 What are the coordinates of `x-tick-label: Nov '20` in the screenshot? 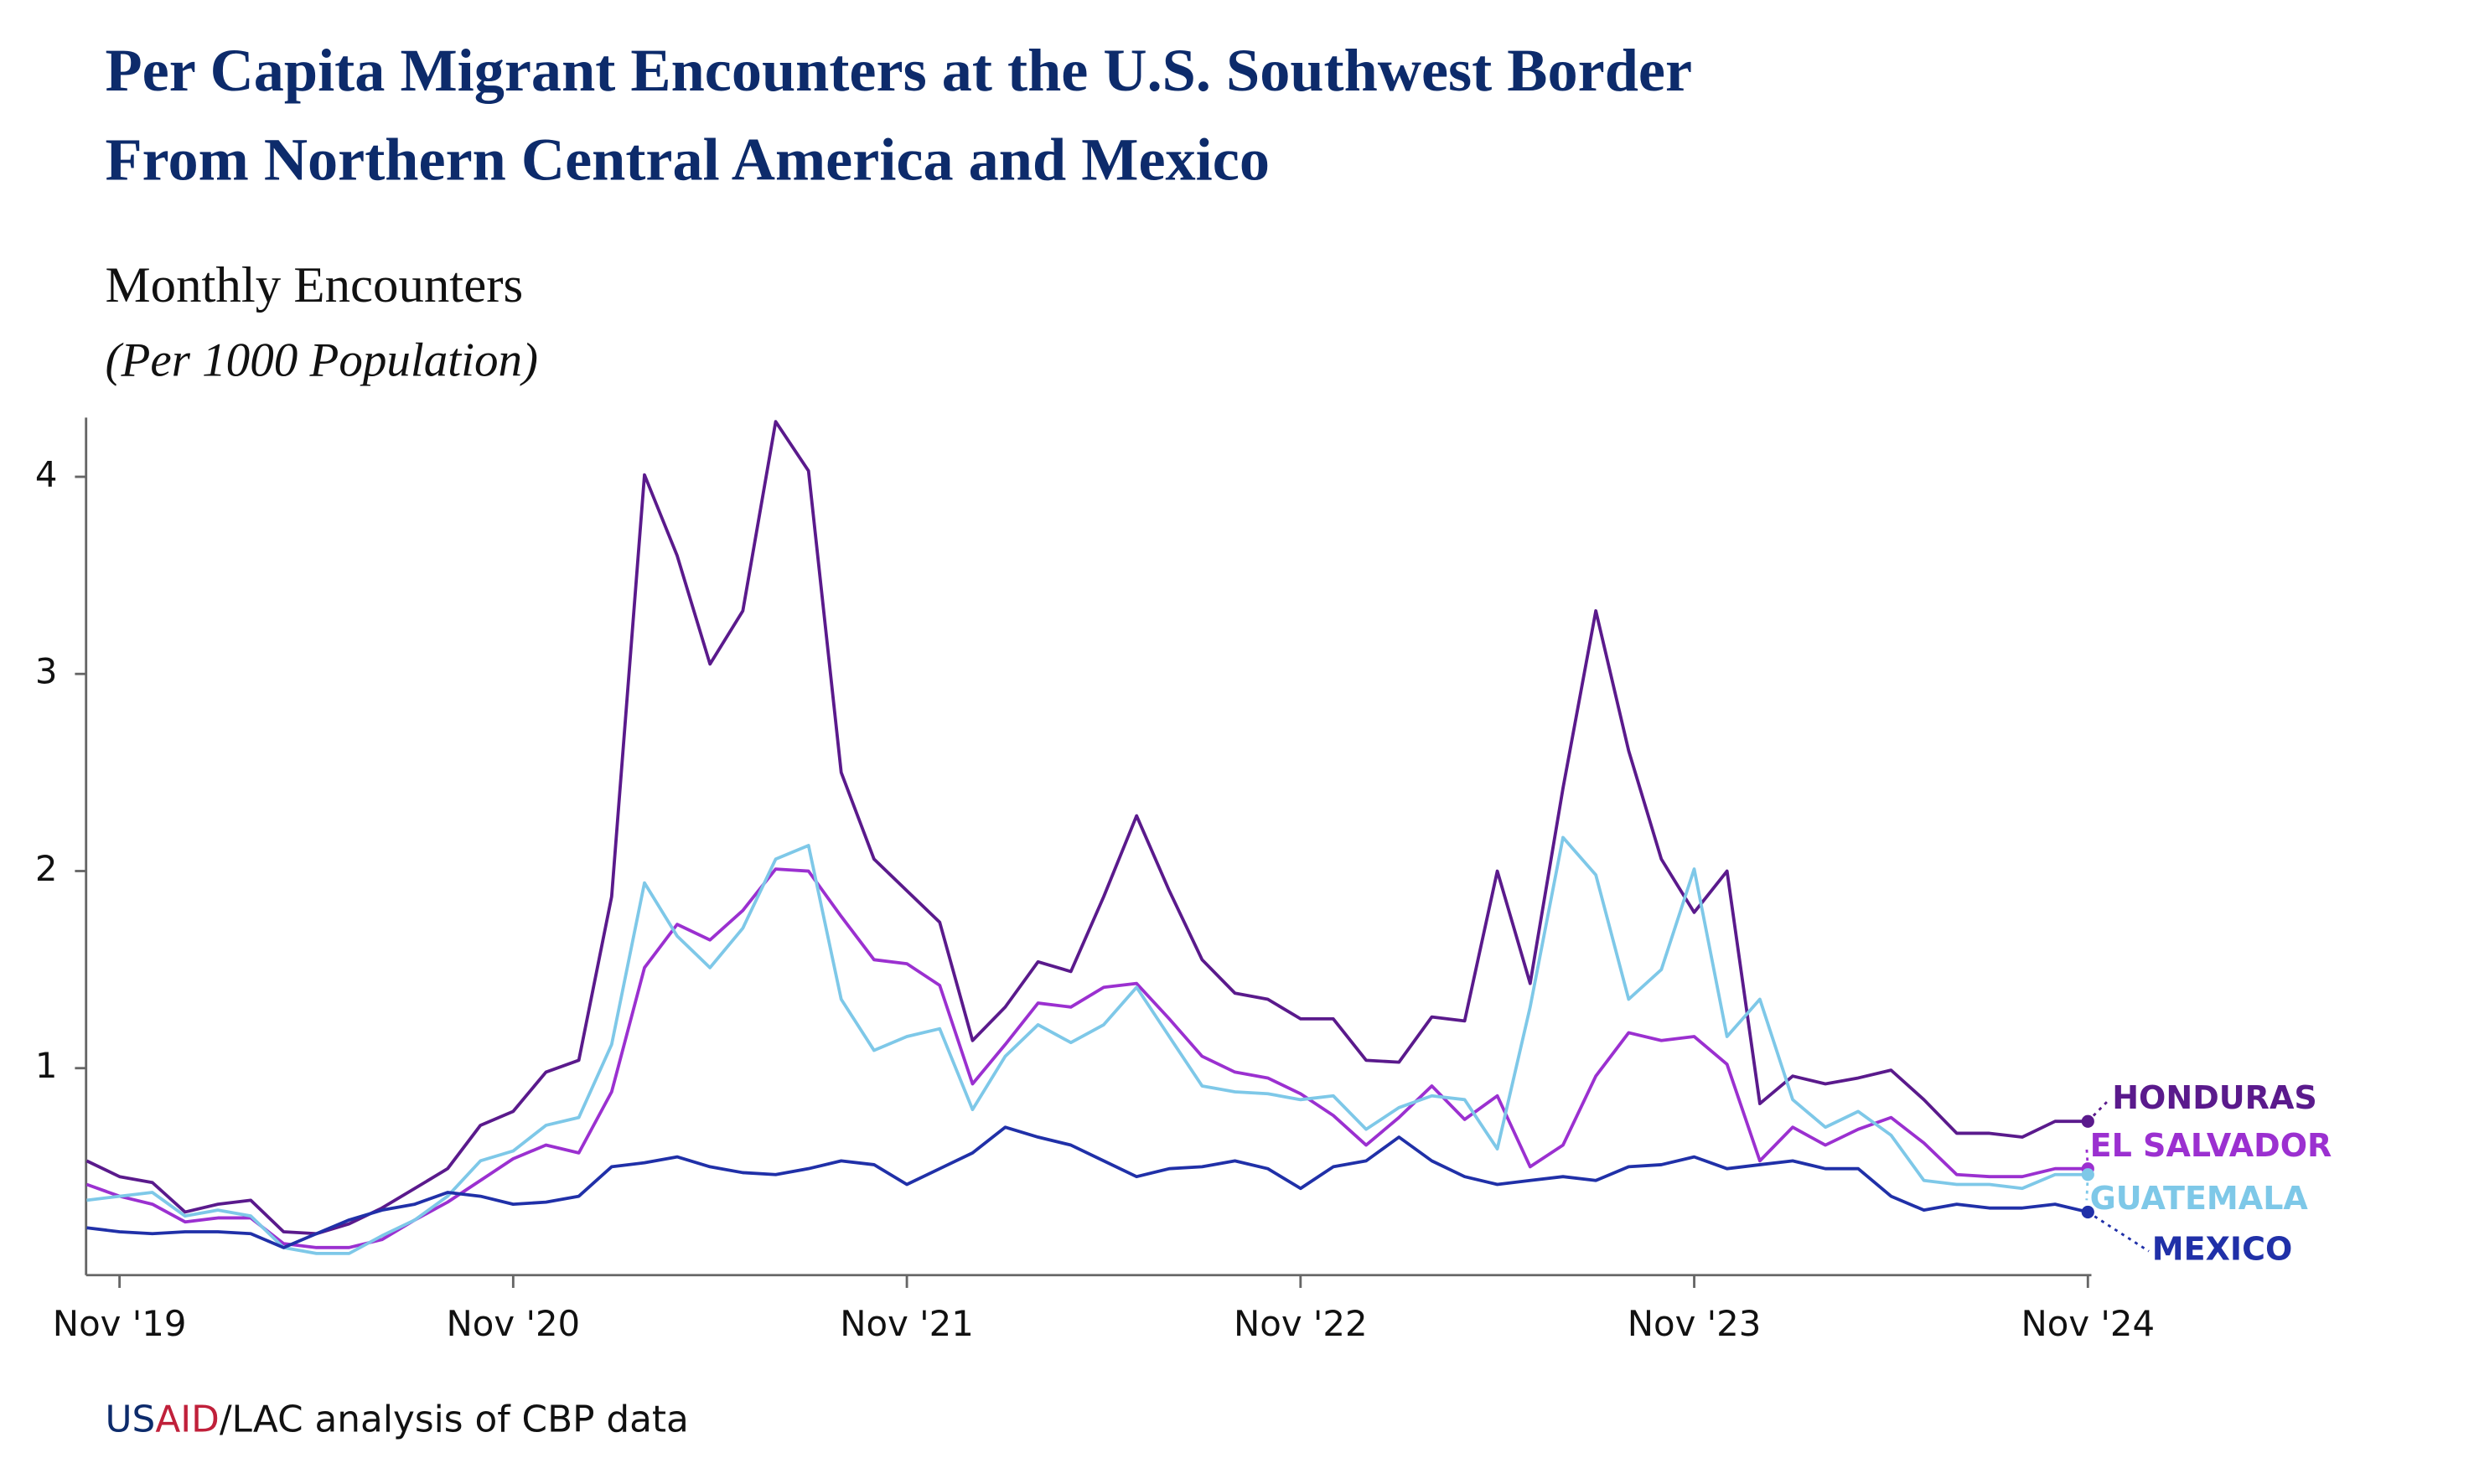 It's located at (514, 1324).